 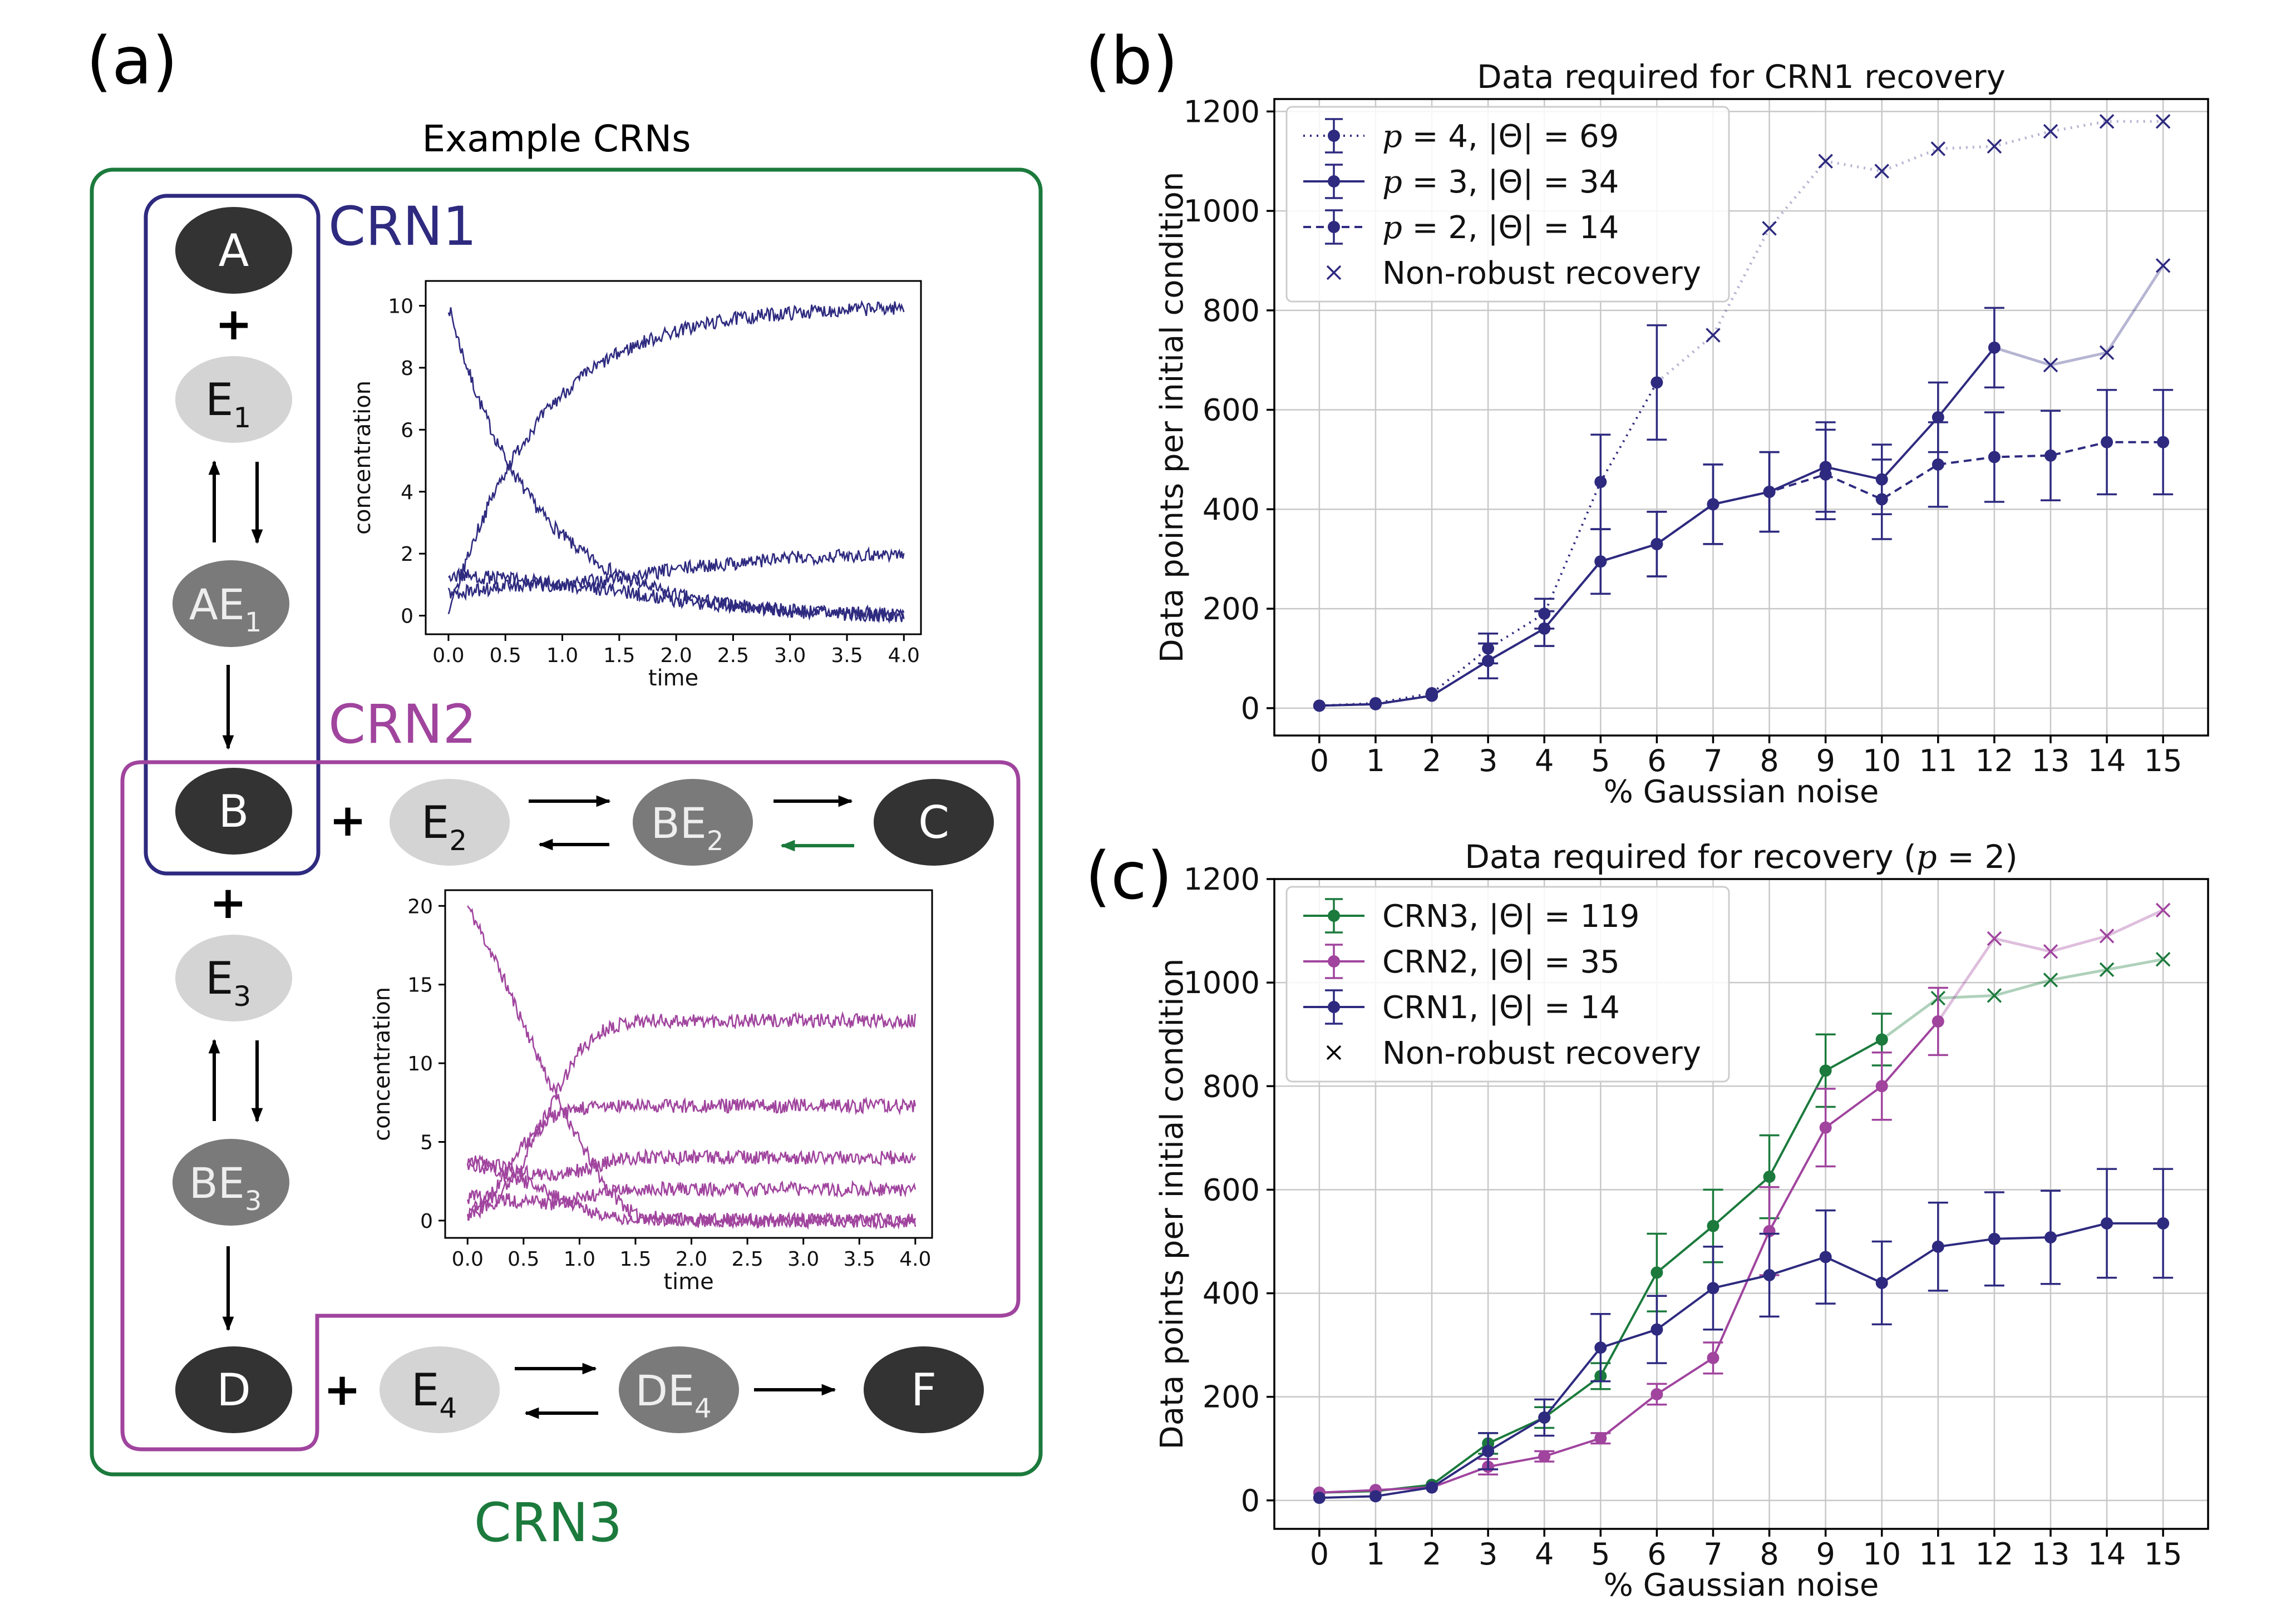 I want to click on node-BE2-sub: 2, so click(x=715, y=841).